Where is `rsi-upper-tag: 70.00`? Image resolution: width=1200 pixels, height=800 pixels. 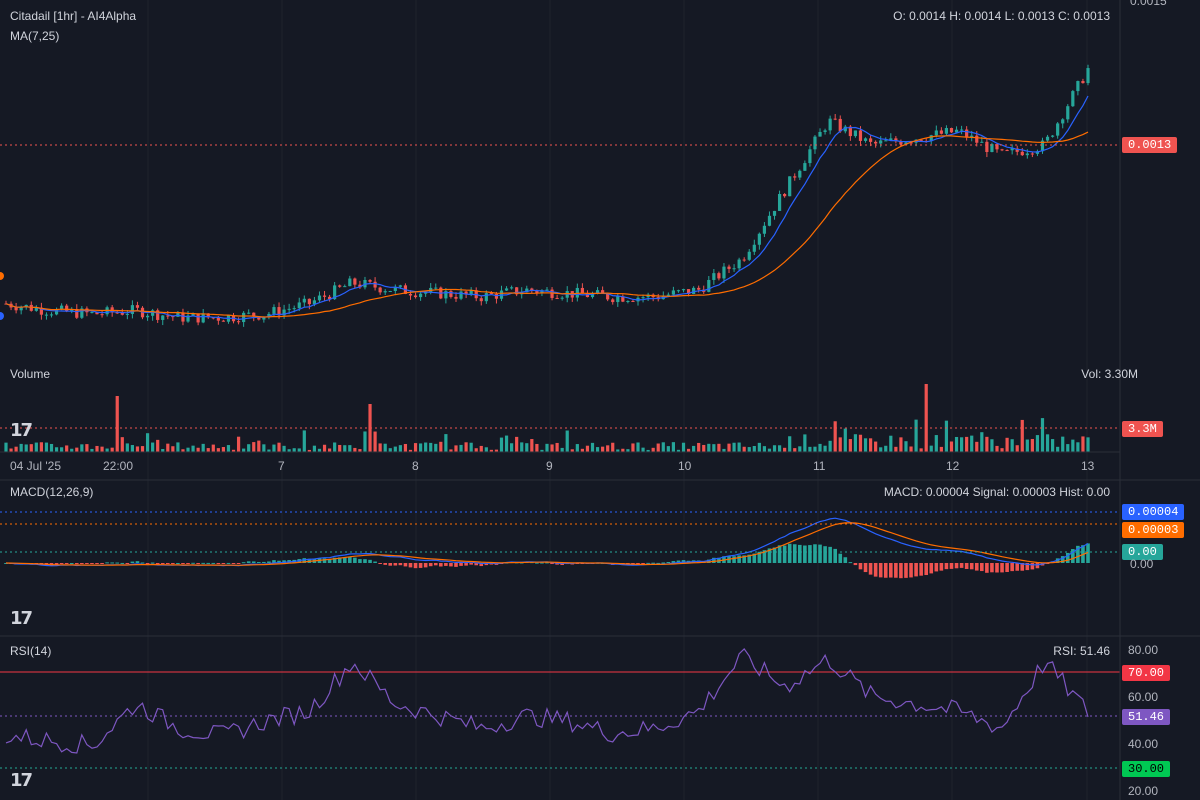
rsi-upper-tag: 70.00 is located at coordinates (1146, 673).